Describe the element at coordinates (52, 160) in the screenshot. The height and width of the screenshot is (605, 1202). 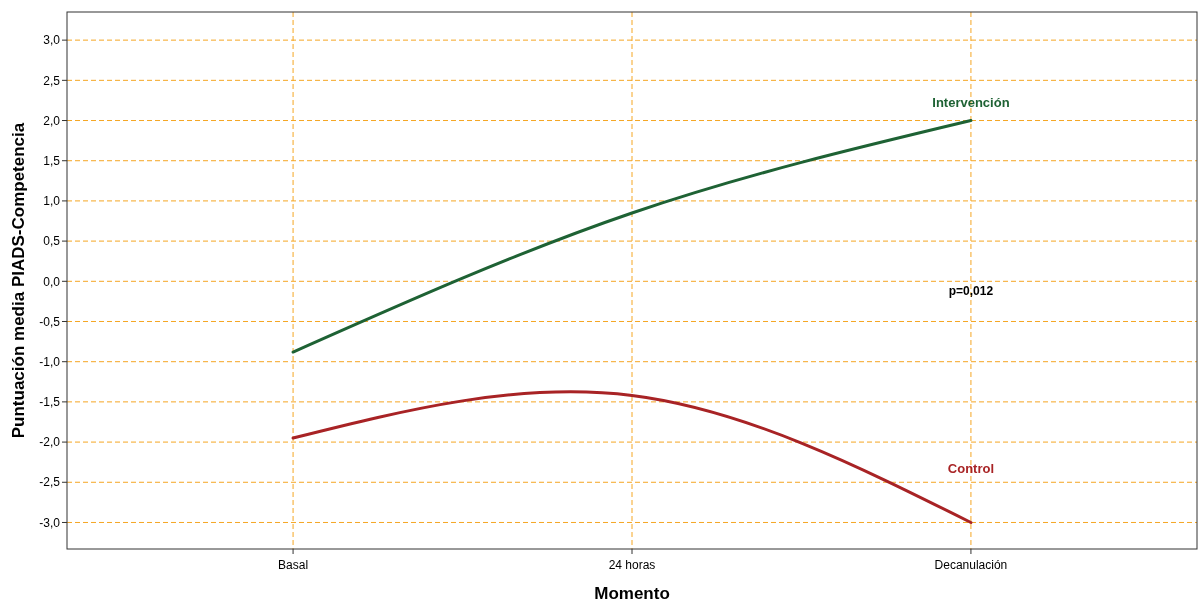
I see `y-tick-label: 1,5` at that location.